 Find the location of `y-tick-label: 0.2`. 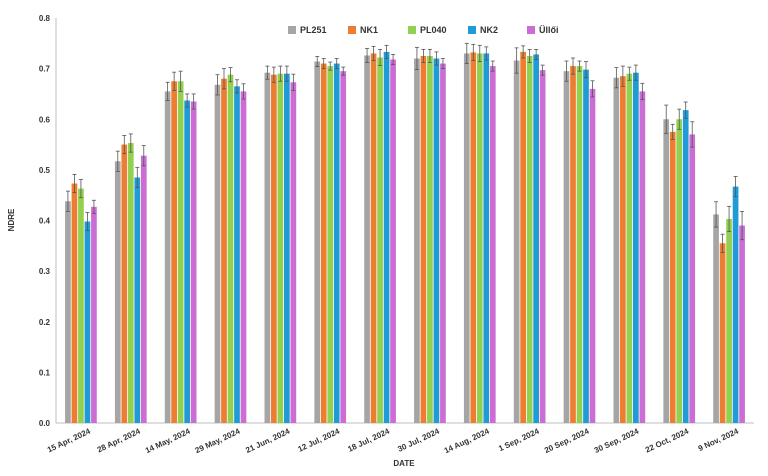

y-tick-label: 0.2 is located at coordinates (45, 322).